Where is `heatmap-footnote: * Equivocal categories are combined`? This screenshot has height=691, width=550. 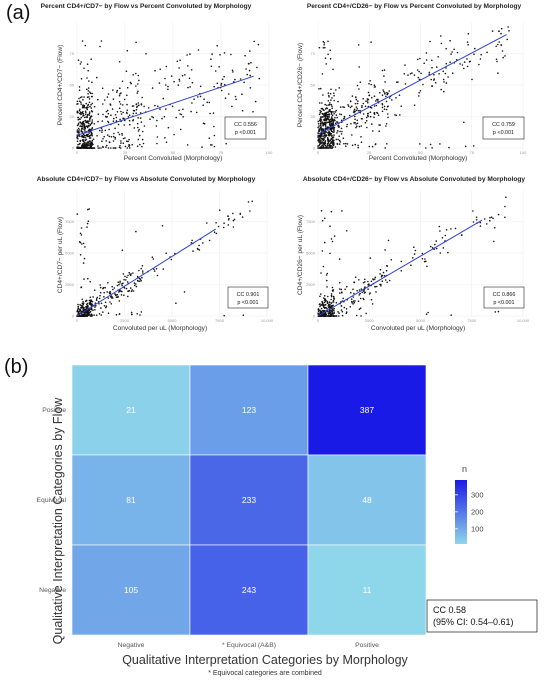
heatmap-footnote: * Equivocal categories are combined is located at coordinates (265, 673).